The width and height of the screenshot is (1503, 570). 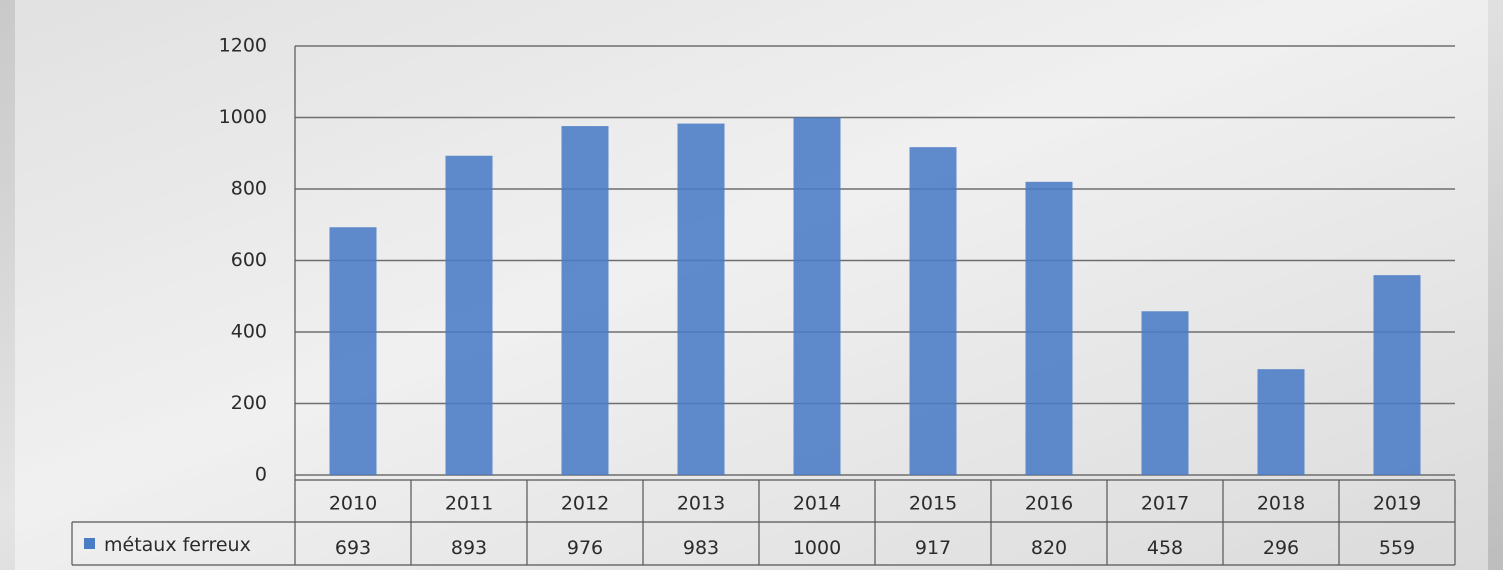 What do you see at coordinates (177, 545) in the screenshot?
I see `legend-label: métaux ferreux` at bounding box center [177, 545].